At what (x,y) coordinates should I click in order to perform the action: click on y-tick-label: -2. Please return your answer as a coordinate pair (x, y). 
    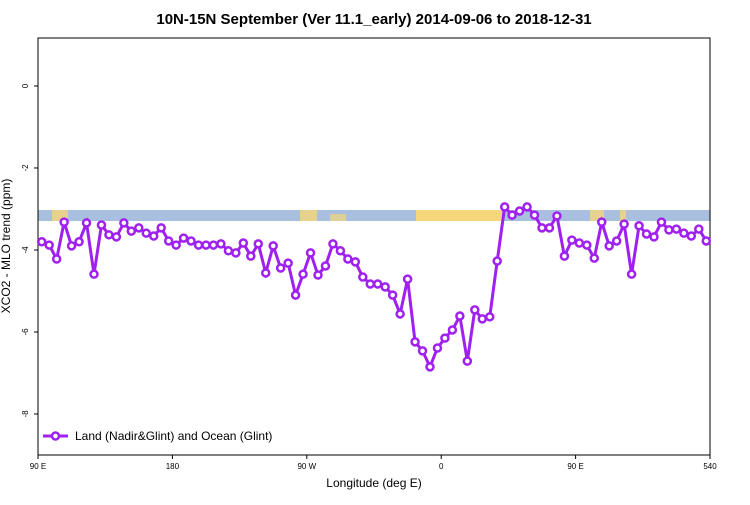
    Looking at the image, I should click on (25, 168).